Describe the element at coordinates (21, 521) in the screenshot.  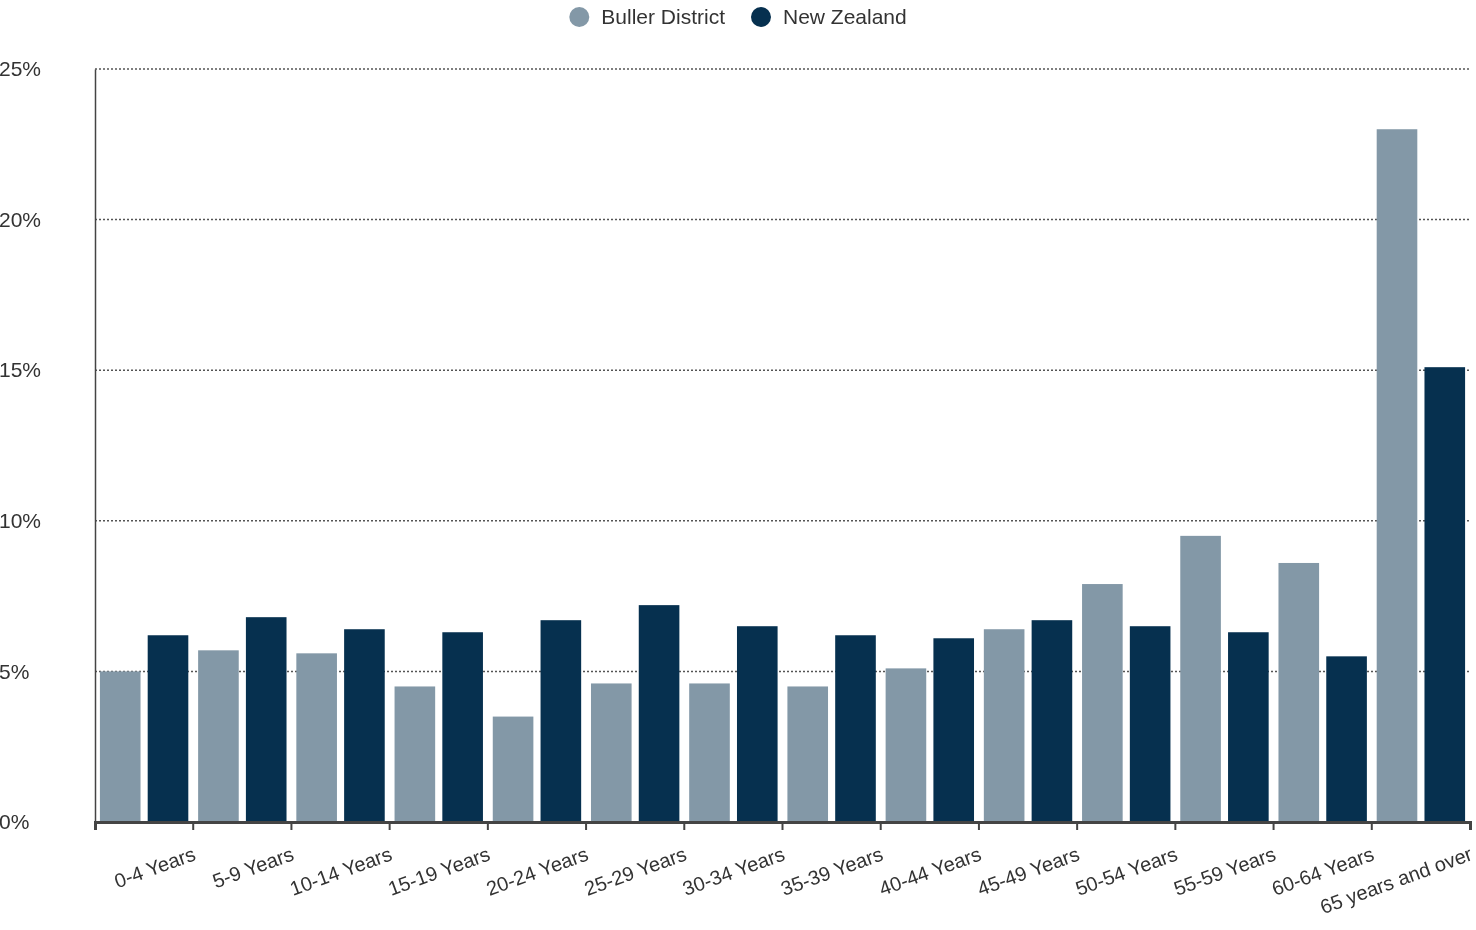
I see `y-tick-label: 10%` at that location.